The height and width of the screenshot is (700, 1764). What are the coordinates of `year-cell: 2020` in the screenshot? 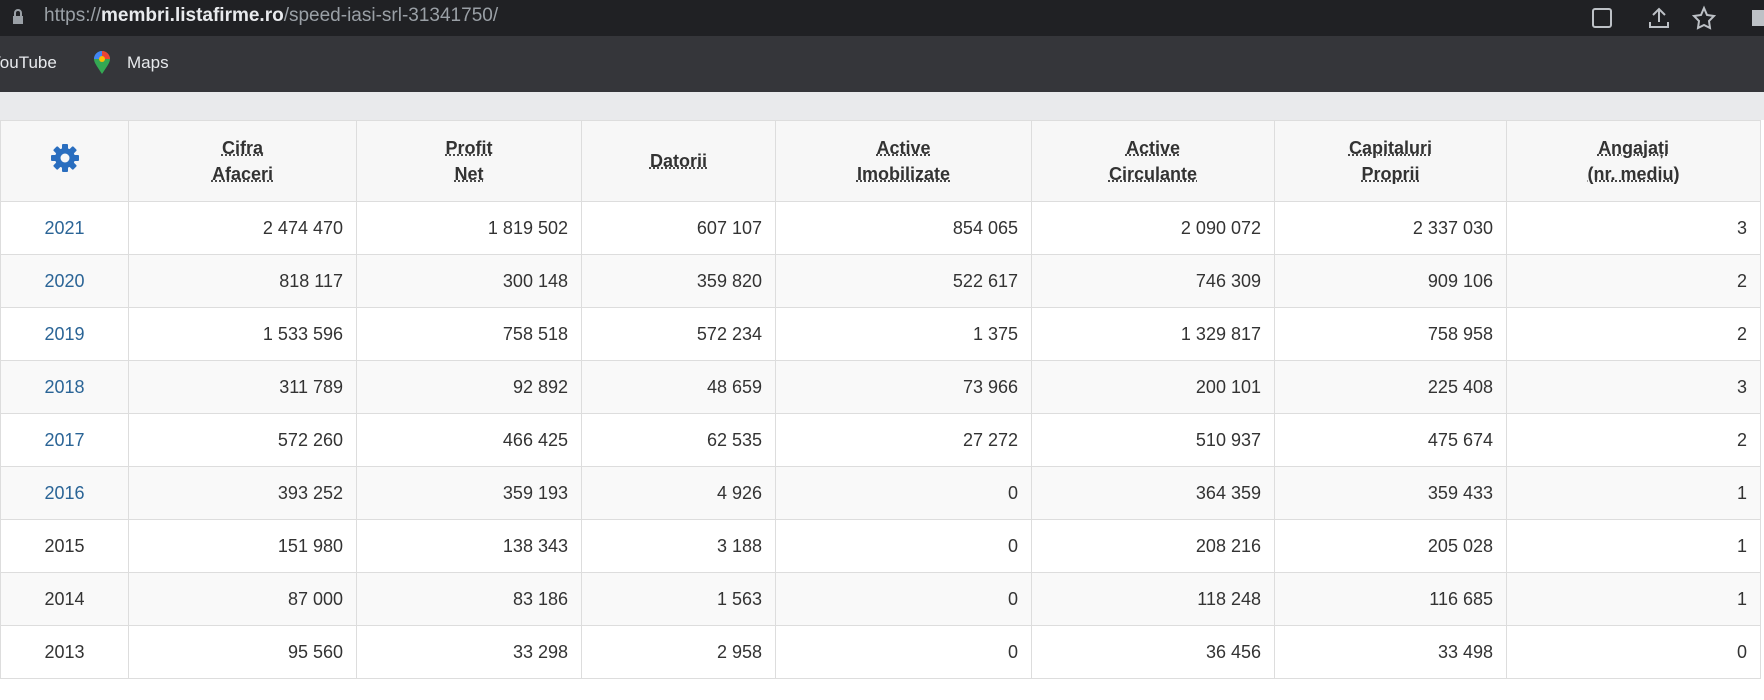 It's located at (64, 281).